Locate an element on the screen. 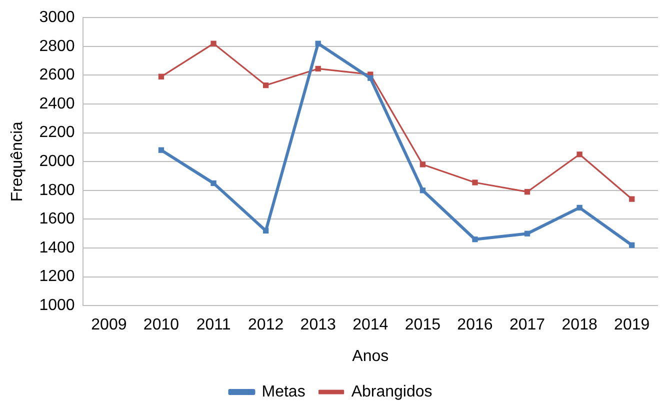 The image size is (664, 410). x-axis-title: Anos is located at coordinates (370, 356).